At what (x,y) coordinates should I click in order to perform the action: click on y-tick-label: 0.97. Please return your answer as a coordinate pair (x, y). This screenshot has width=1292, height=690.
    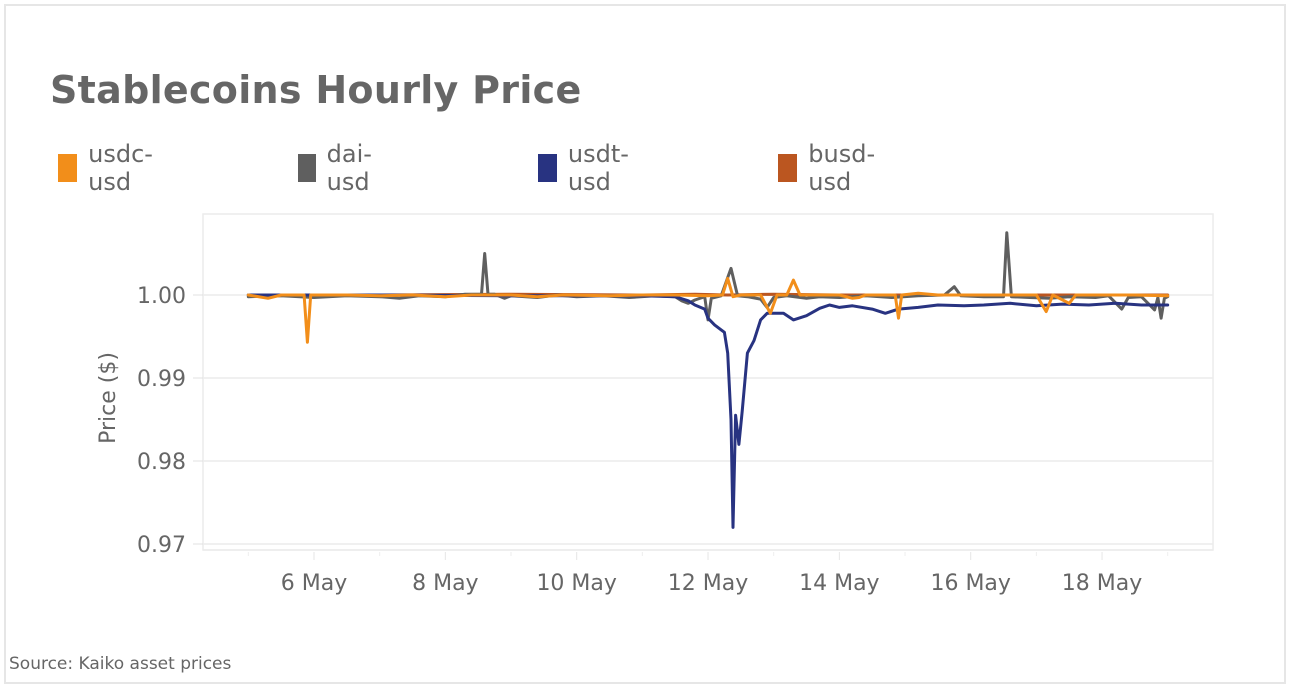
    Looking at the image, I should click on (161, 545).